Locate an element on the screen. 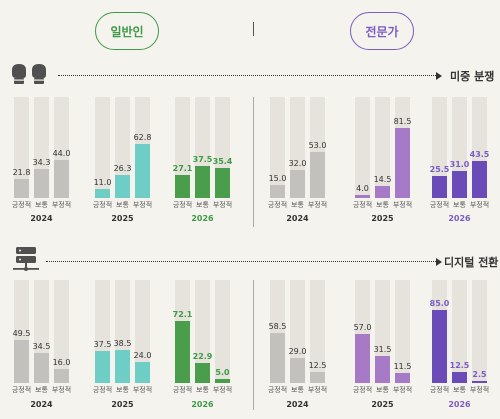  bar-value-label: 25.5 is located at coordinates (439, 170).